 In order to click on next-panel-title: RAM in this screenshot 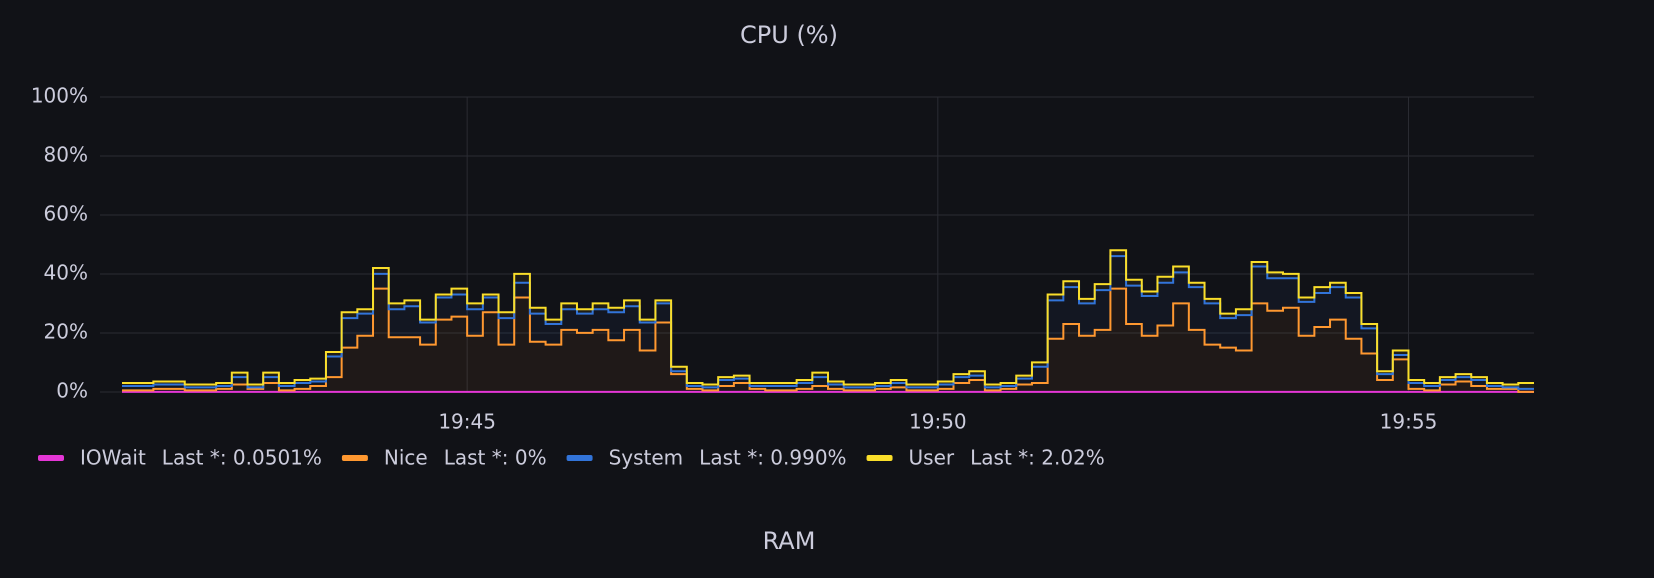, I will do `click(789, 541)`.